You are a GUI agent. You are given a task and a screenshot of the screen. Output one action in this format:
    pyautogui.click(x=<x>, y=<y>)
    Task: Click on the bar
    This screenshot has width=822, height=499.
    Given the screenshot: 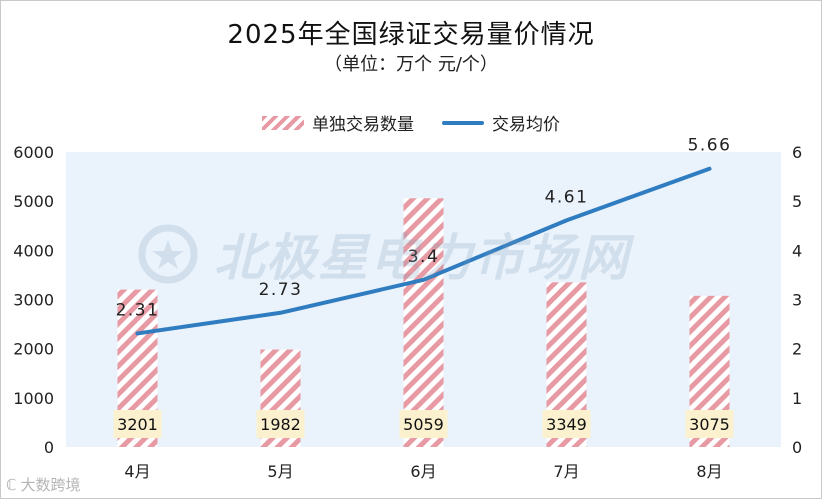 What is the action you would take?
    pyautogui.click(x=423, y=322)
    